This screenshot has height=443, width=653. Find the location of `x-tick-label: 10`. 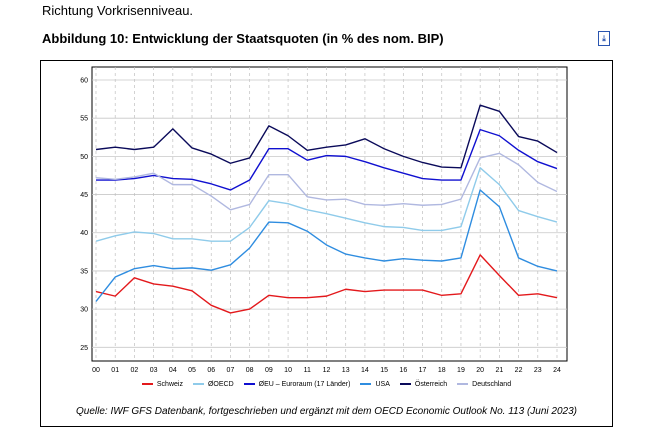

x-tick-label: 10 is located at coordinates (288, 370).